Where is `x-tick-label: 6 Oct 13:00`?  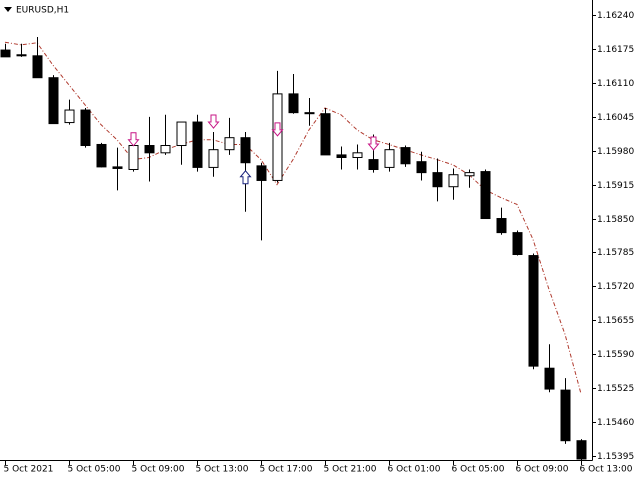
x-tick-label: 6 Oct 13:00 is located at coordinates (606, 470).